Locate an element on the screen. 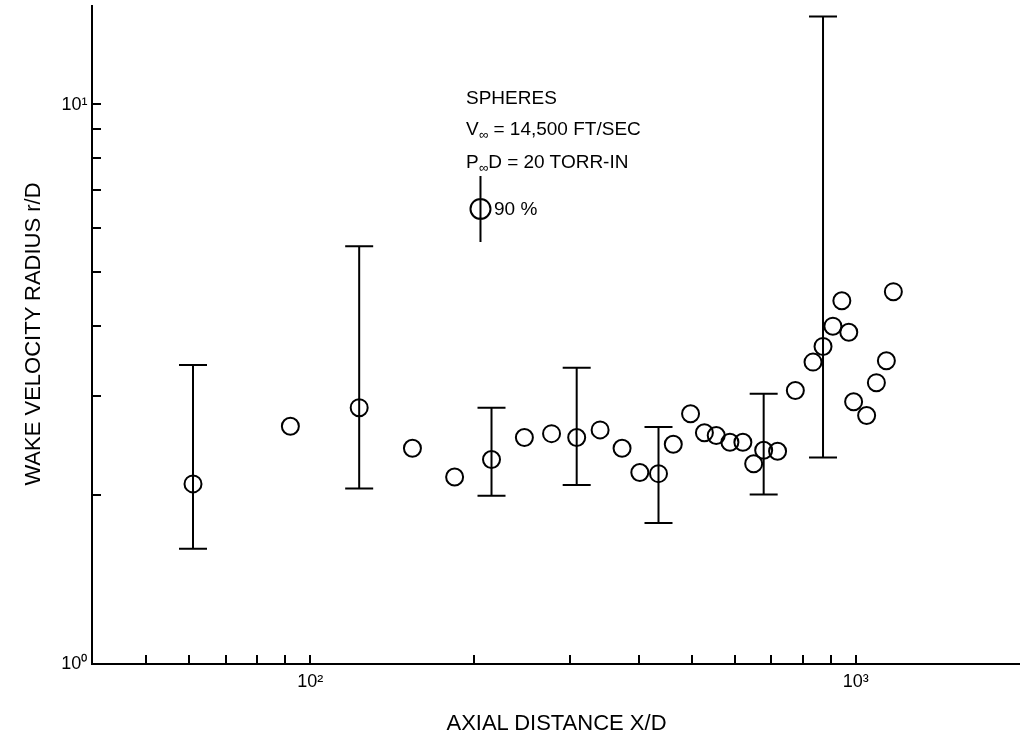 The height and width of the screenshot is (754, 1025). y-tick-label: 10¹ is located at coordinates (74, 103).